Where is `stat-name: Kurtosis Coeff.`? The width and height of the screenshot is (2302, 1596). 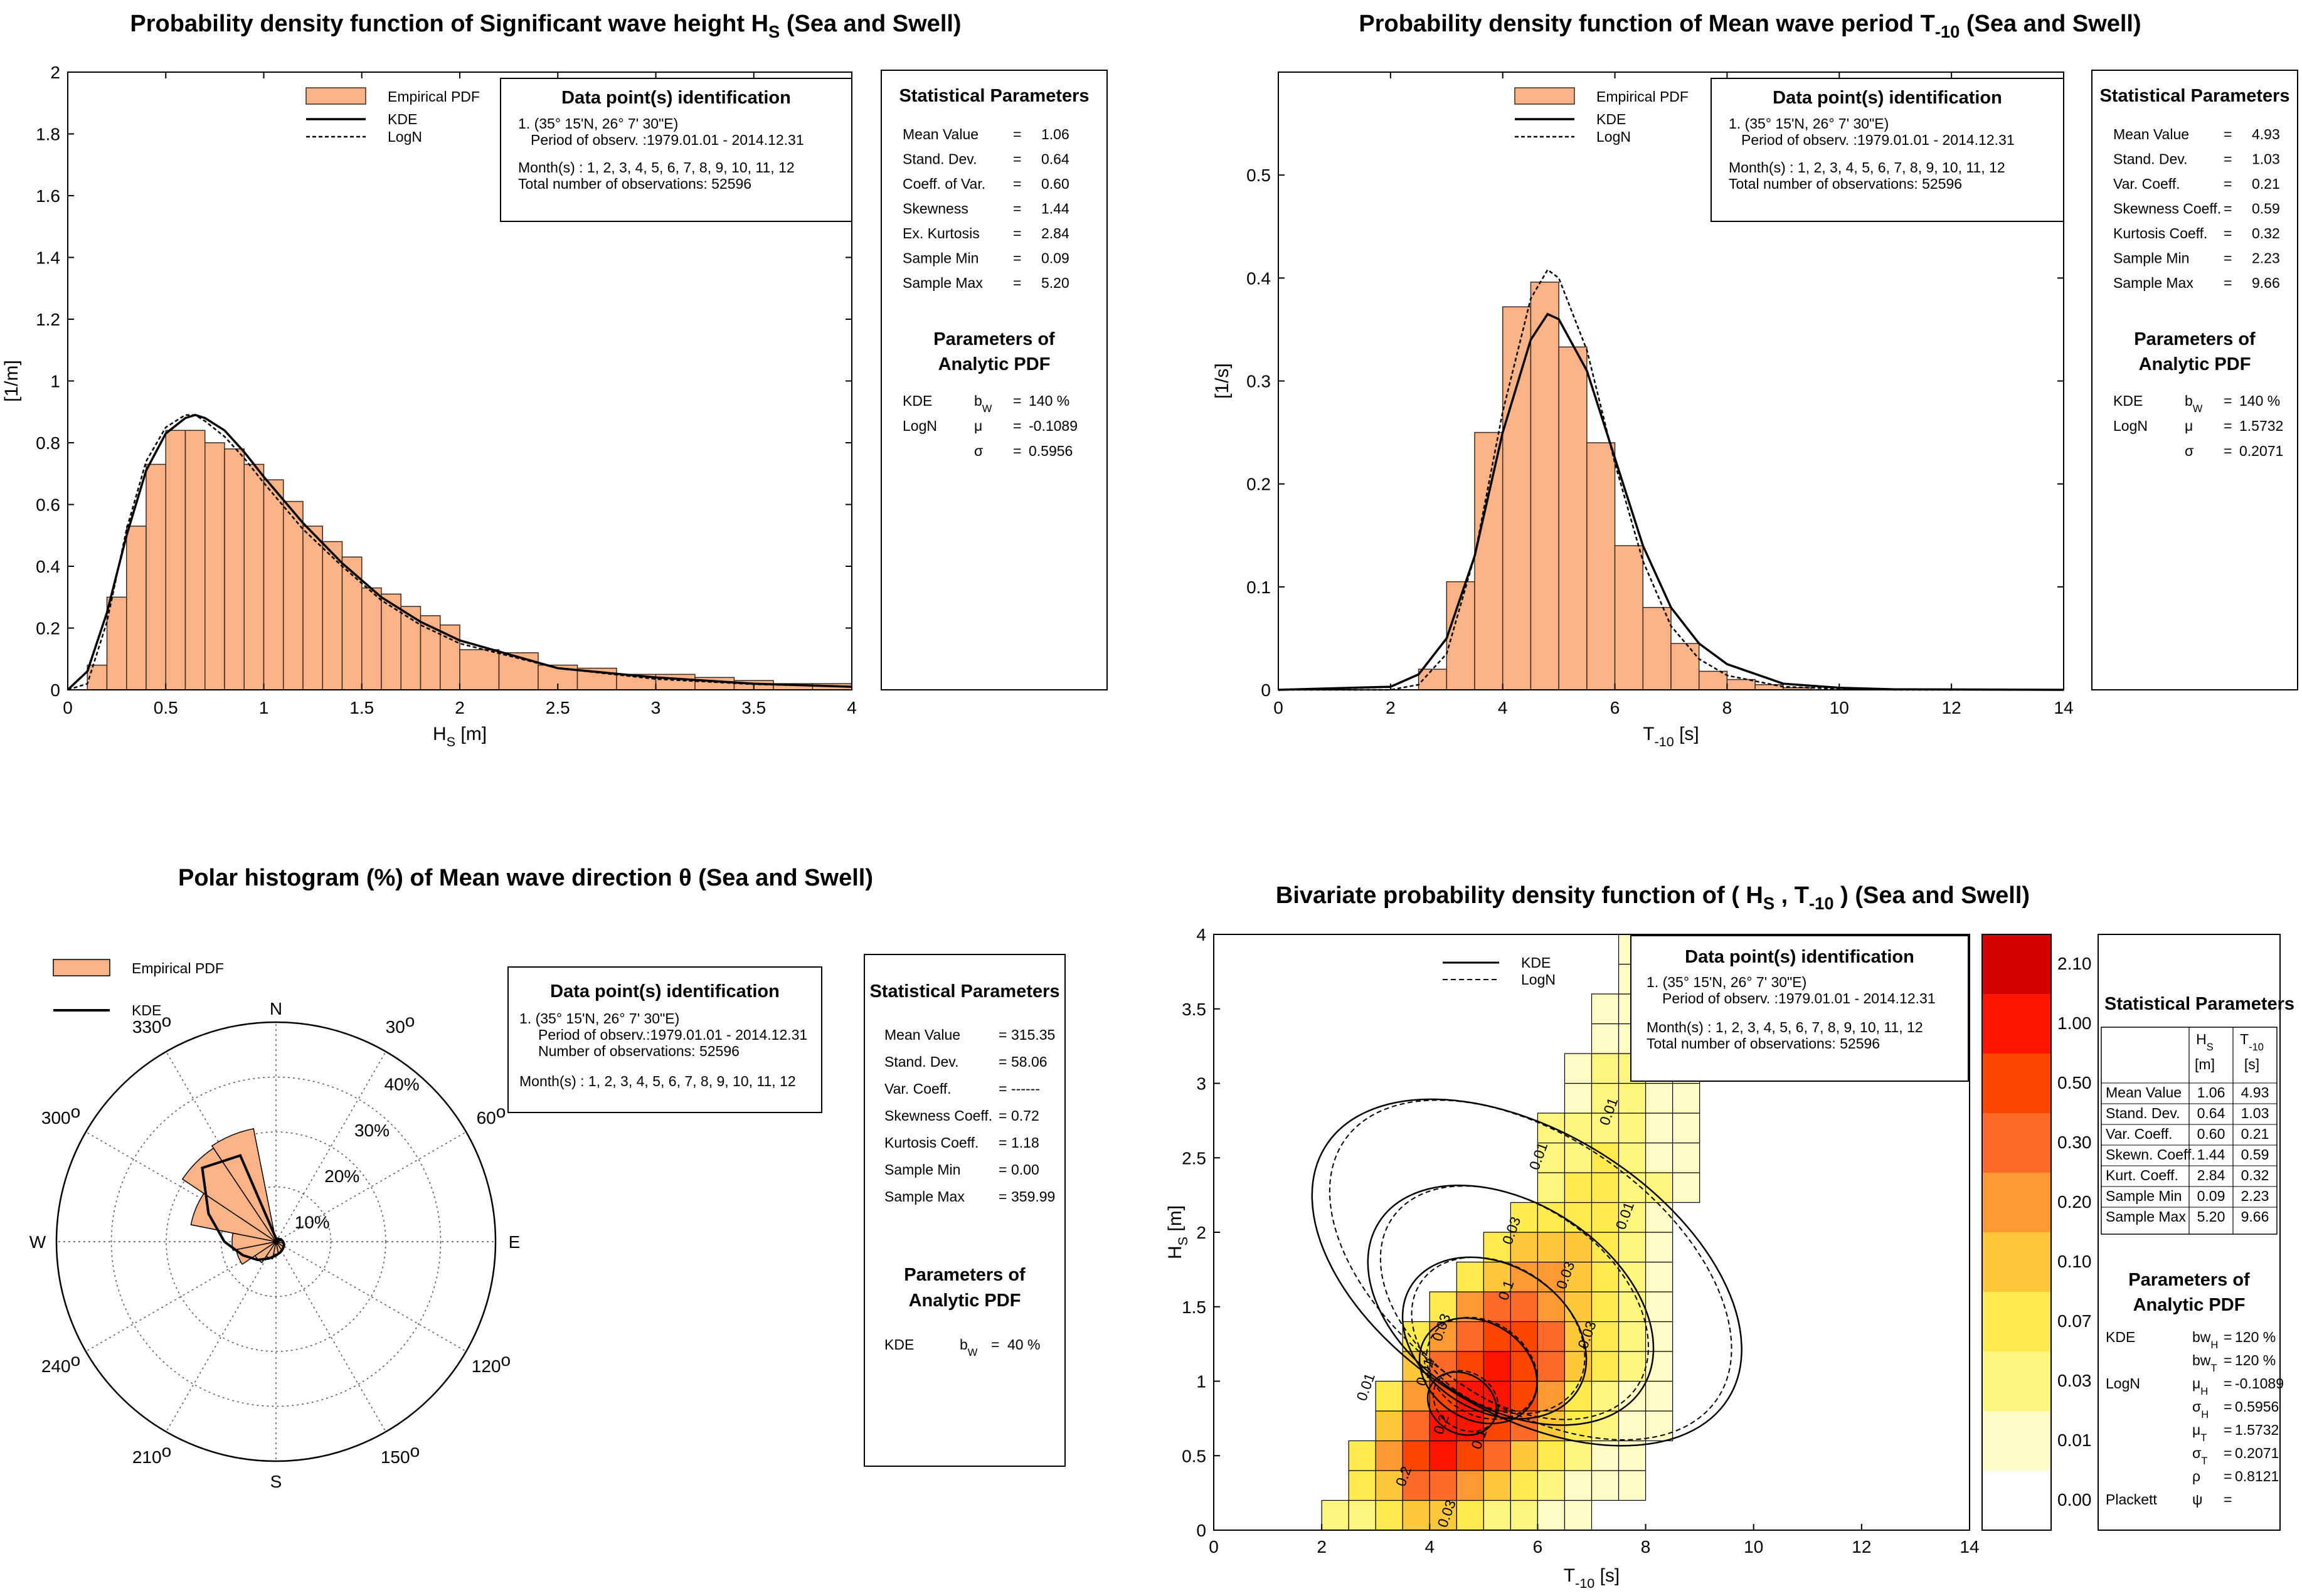 stat-name: Kurtosis Coeff. is located at coordinates (2160, 233).